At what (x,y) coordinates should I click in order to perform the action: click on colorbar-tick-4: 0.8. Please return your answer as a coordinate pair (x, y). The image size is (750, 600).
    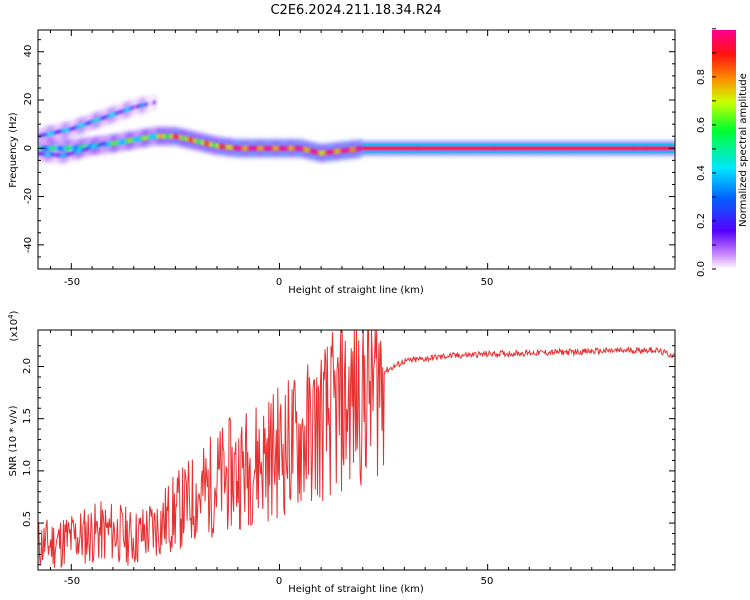
    Looking at the image, I should click on (701, 77).